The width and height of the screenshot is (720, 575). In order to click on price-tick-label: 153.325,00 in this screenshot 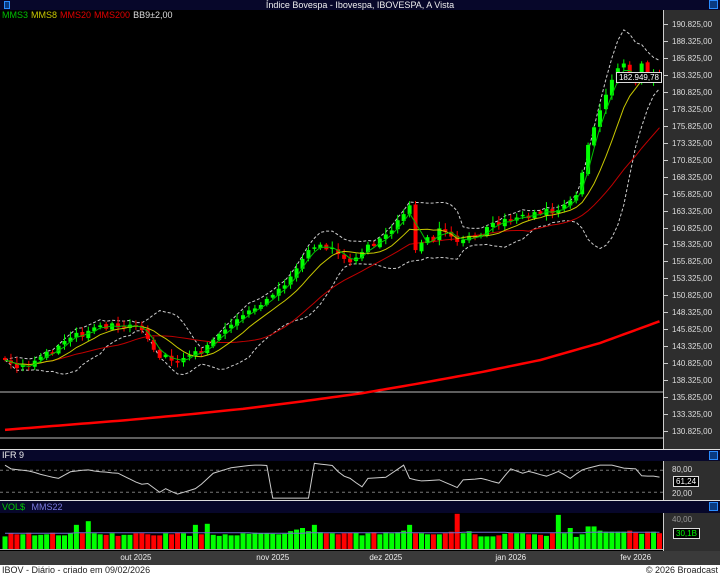, I will do `click(692, 279)`.